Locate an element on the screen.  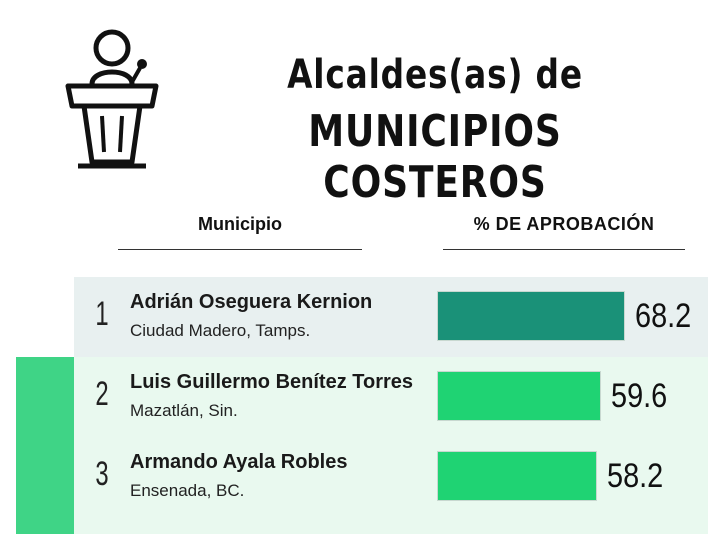
side-accent-band is located at coordinates (45, 445).